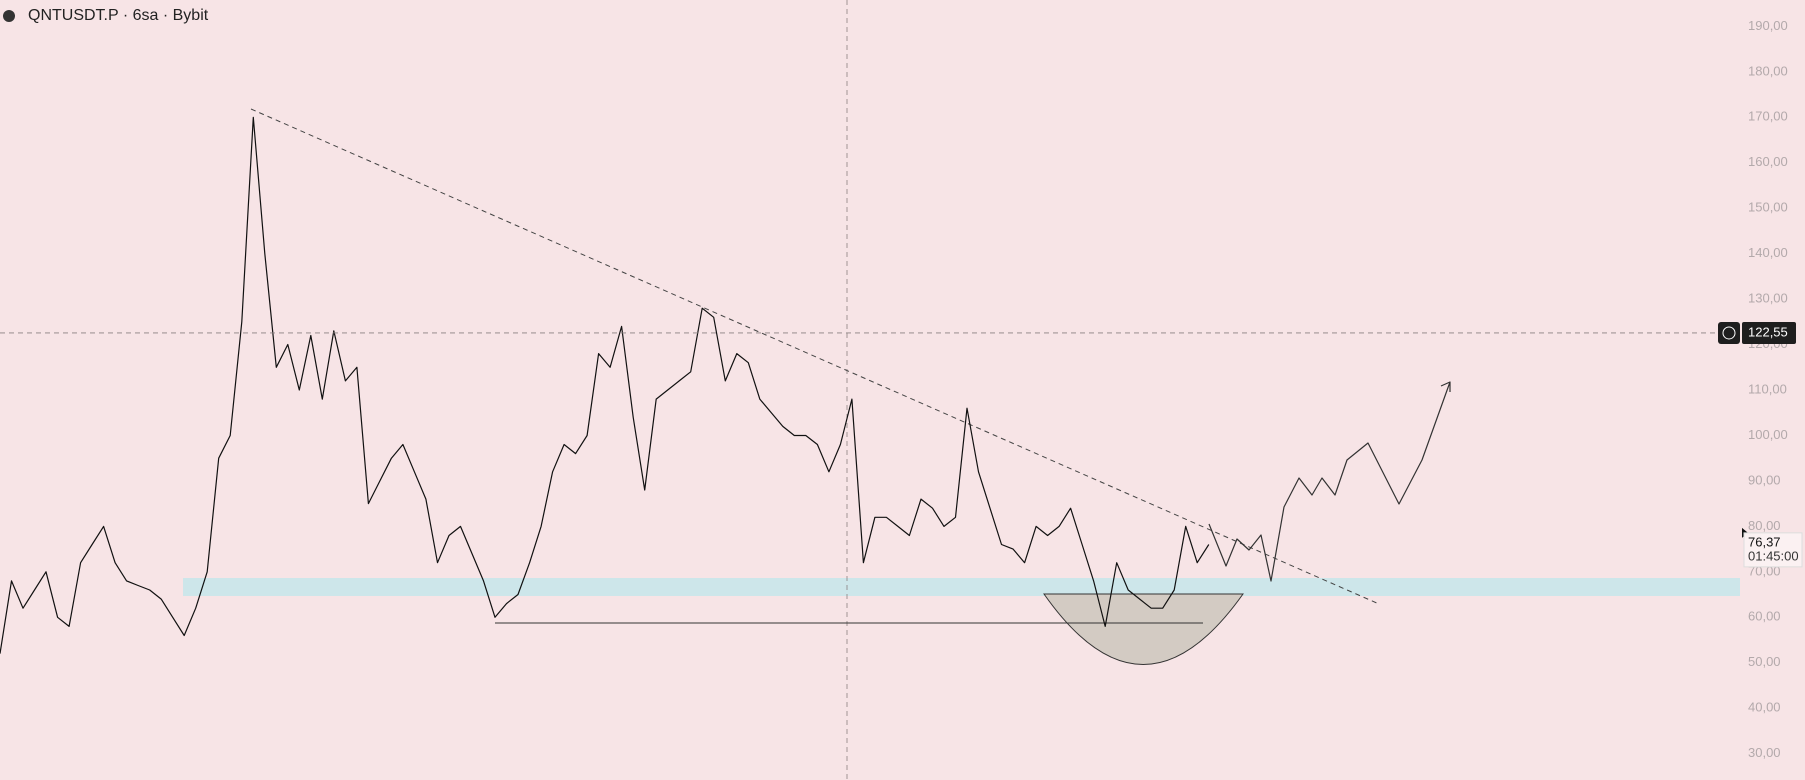 Image resolution: width=1805 pixels, height=780 pixels. Describe the element at coordinates (1764, 479) in the screenshot. I see `y-tick-label: 90,00` at that location.